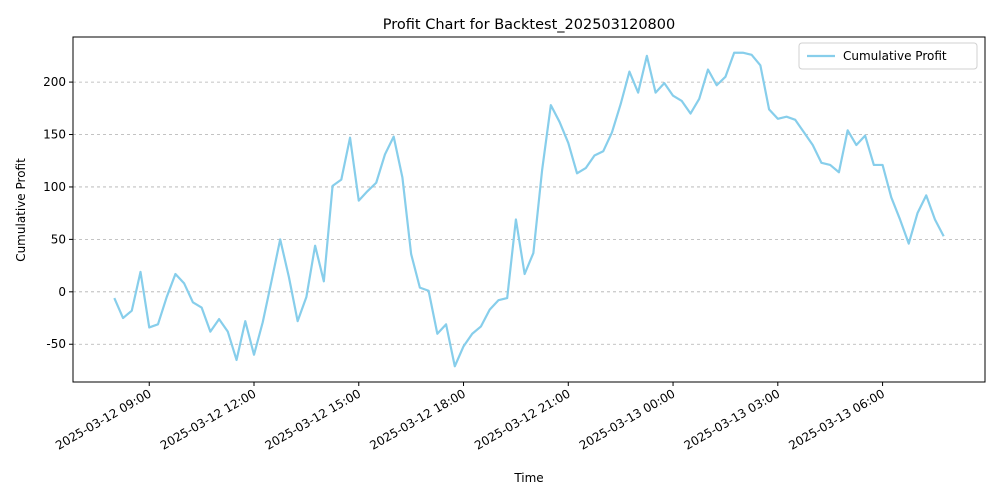  I want to click on y-tick-label: 200, so click(54, 82).